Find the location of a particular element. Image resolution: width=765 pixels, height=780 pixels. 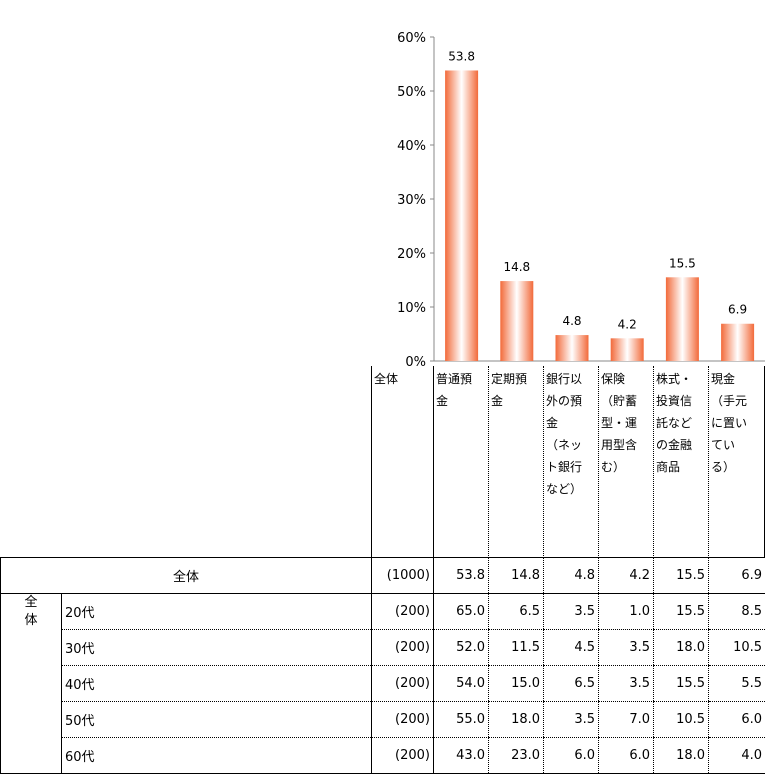

value-cell: 55.0 is located at coordinates (461, 719).